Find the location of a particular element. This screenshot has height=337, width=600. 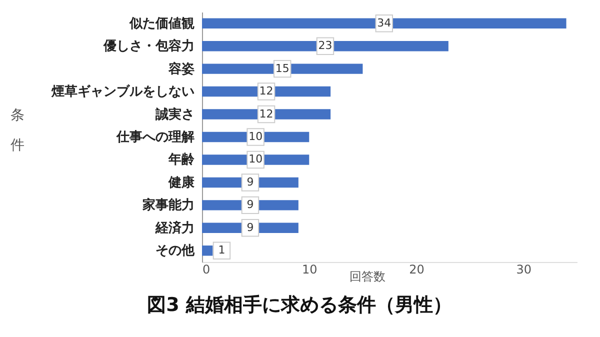

x-tick-label: 0 is located at coordinates (206, 269).